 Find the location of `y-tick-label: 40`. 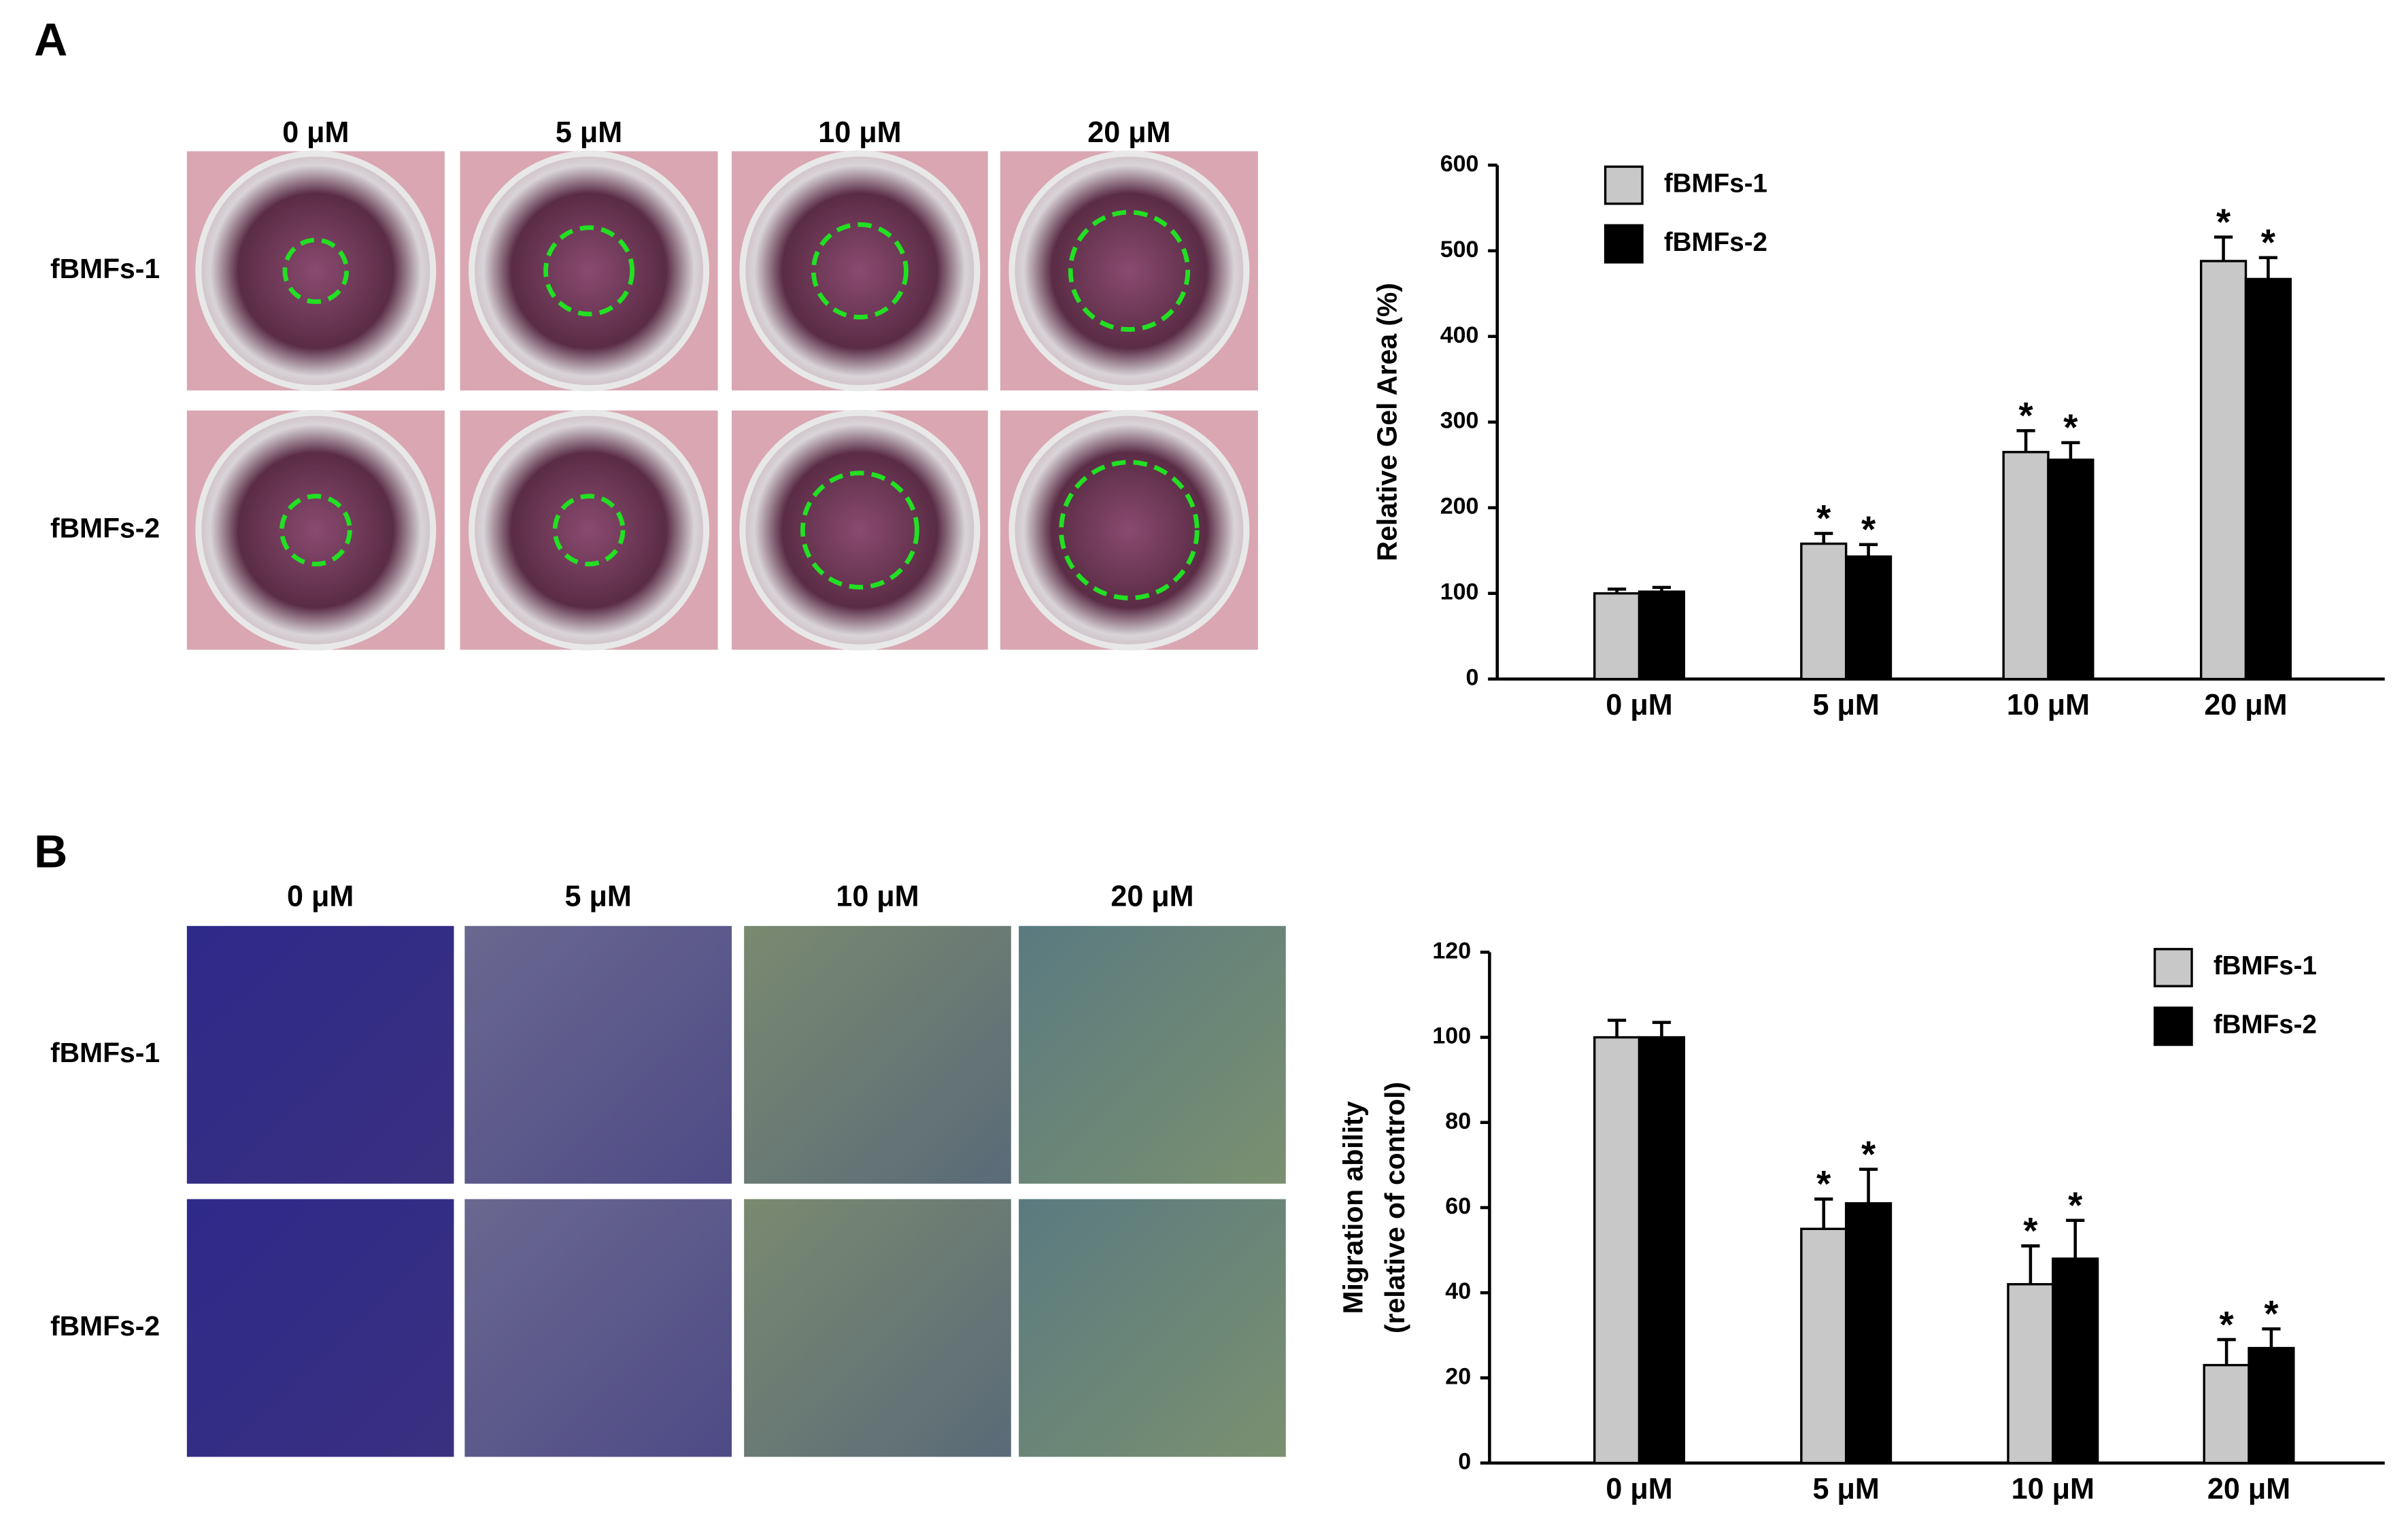

y-tick-label: 40 is located at coordinates (1458, 1291).